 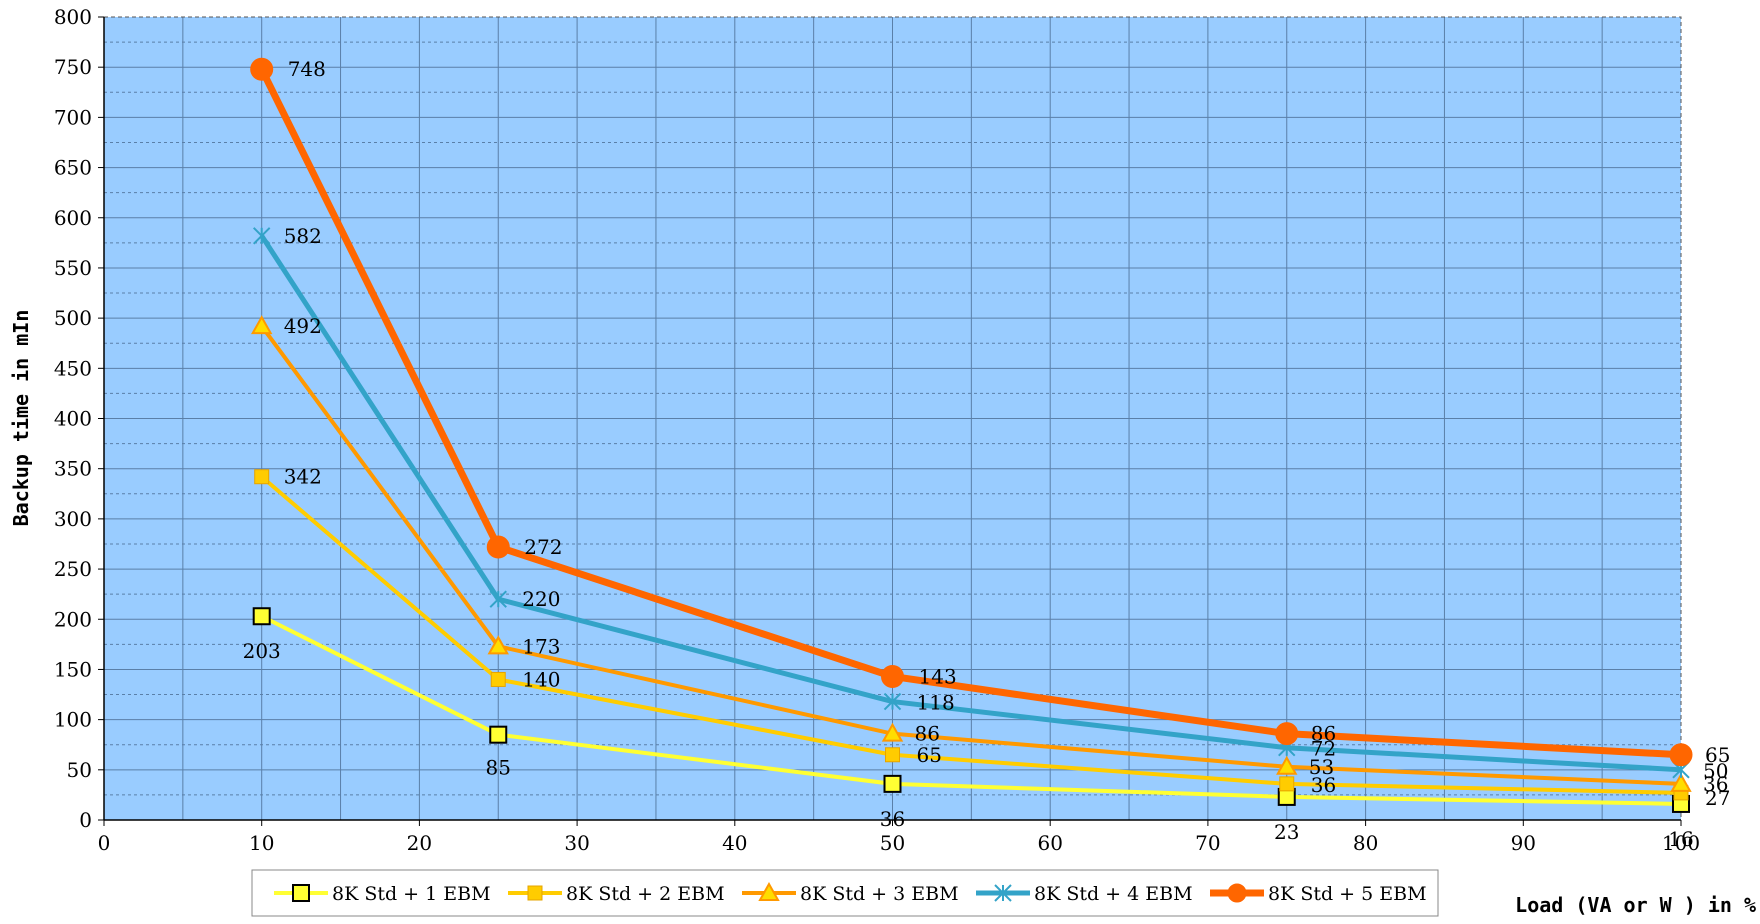 I want to click on y-axis-title: Backup time in mIn, so click(x=21, y=418).